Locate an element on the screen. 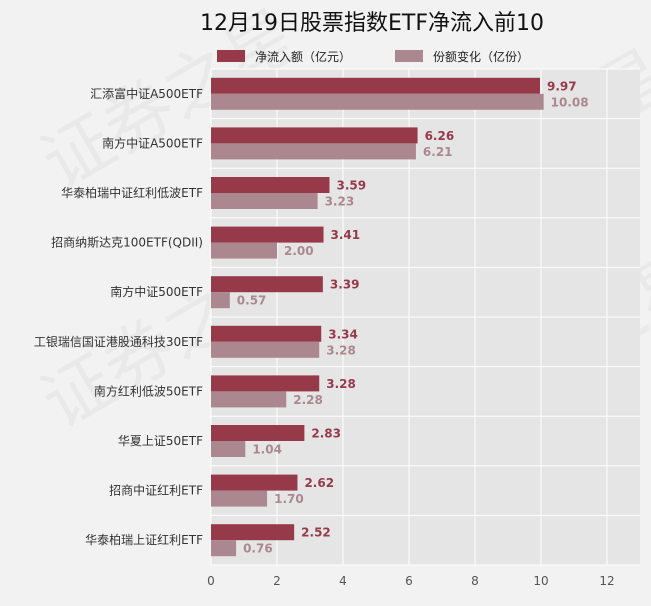 The image size is (651, 606). category-label: 南方中证A500ETF is located at coordinates (152, 142).